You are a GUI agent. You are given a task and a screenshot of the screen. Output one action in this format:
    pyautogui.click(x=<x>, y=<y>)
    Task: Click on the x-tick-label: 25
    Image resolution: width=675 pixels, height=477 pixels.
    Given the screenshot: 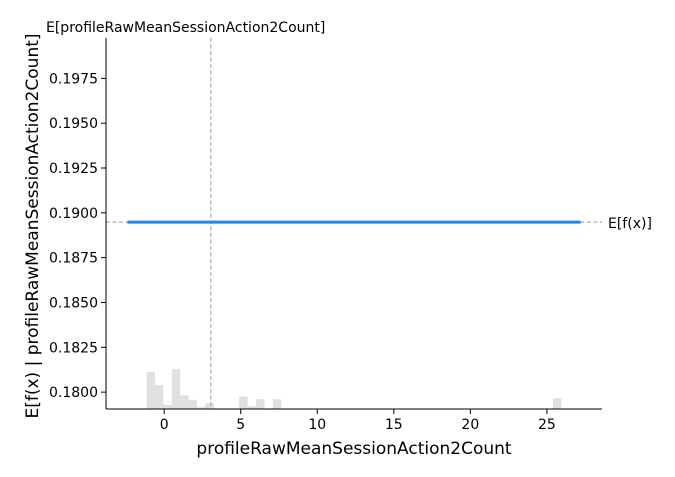 What is the action you would take?
    pyautogui.click(x=547, y=425)
    